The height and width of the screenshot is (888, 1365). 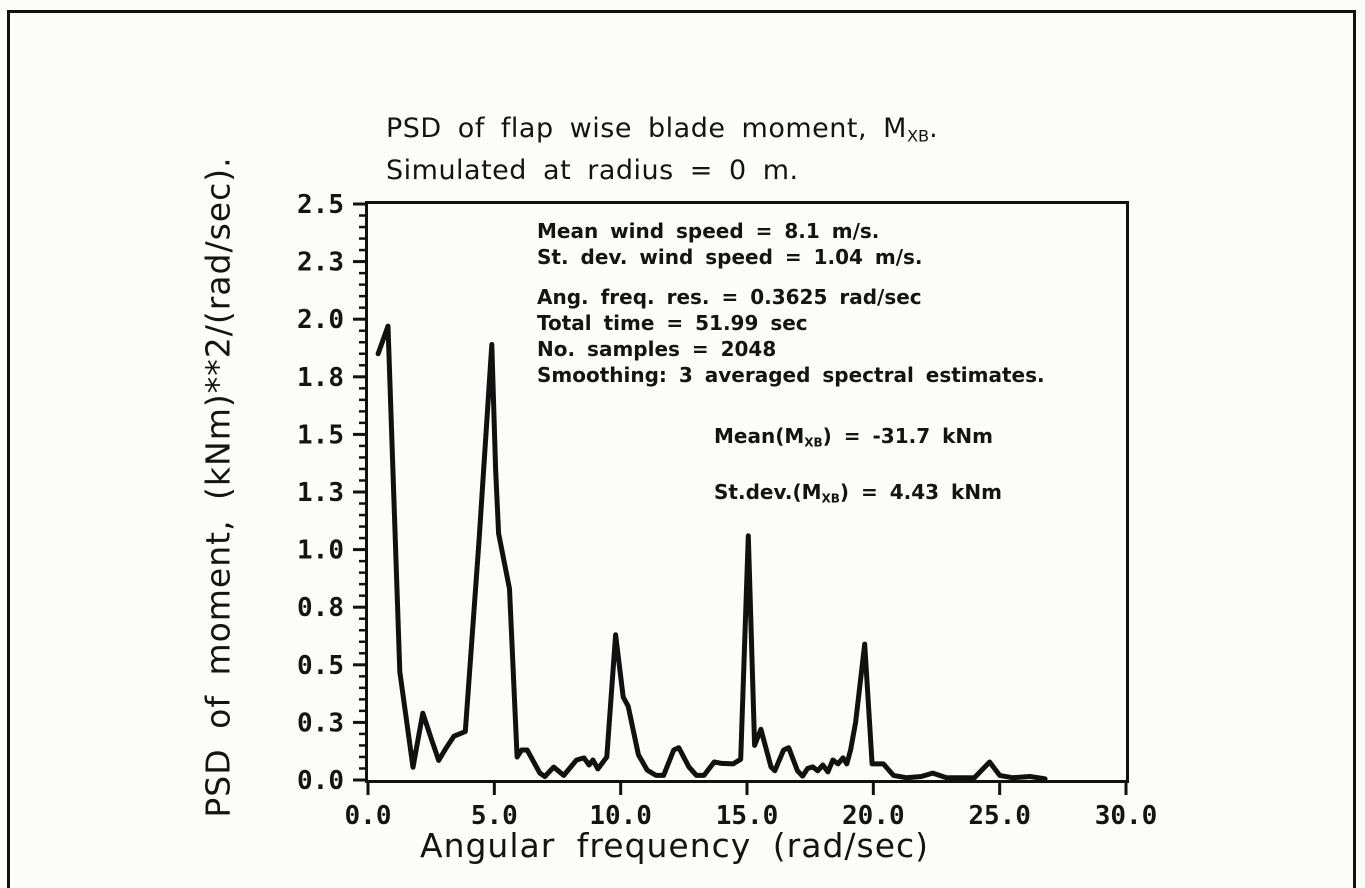 What do you see at coordinates (1126, 816) in the screenshot?
I see `x-tick-label: 30.0` at bounding box center [1126, 816].